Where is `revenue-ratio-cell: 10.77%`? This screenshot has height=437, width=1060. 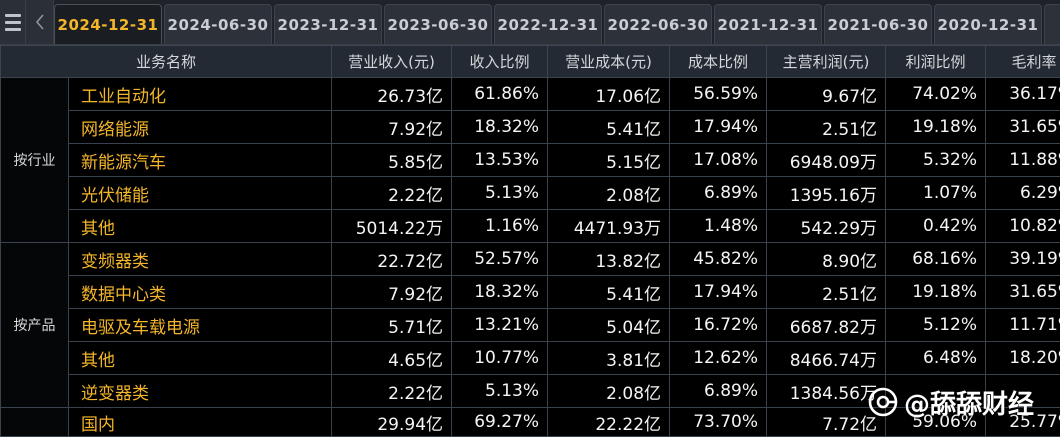
revenue-ratio-cell: 10.77% is located at coordinates (500, 358).